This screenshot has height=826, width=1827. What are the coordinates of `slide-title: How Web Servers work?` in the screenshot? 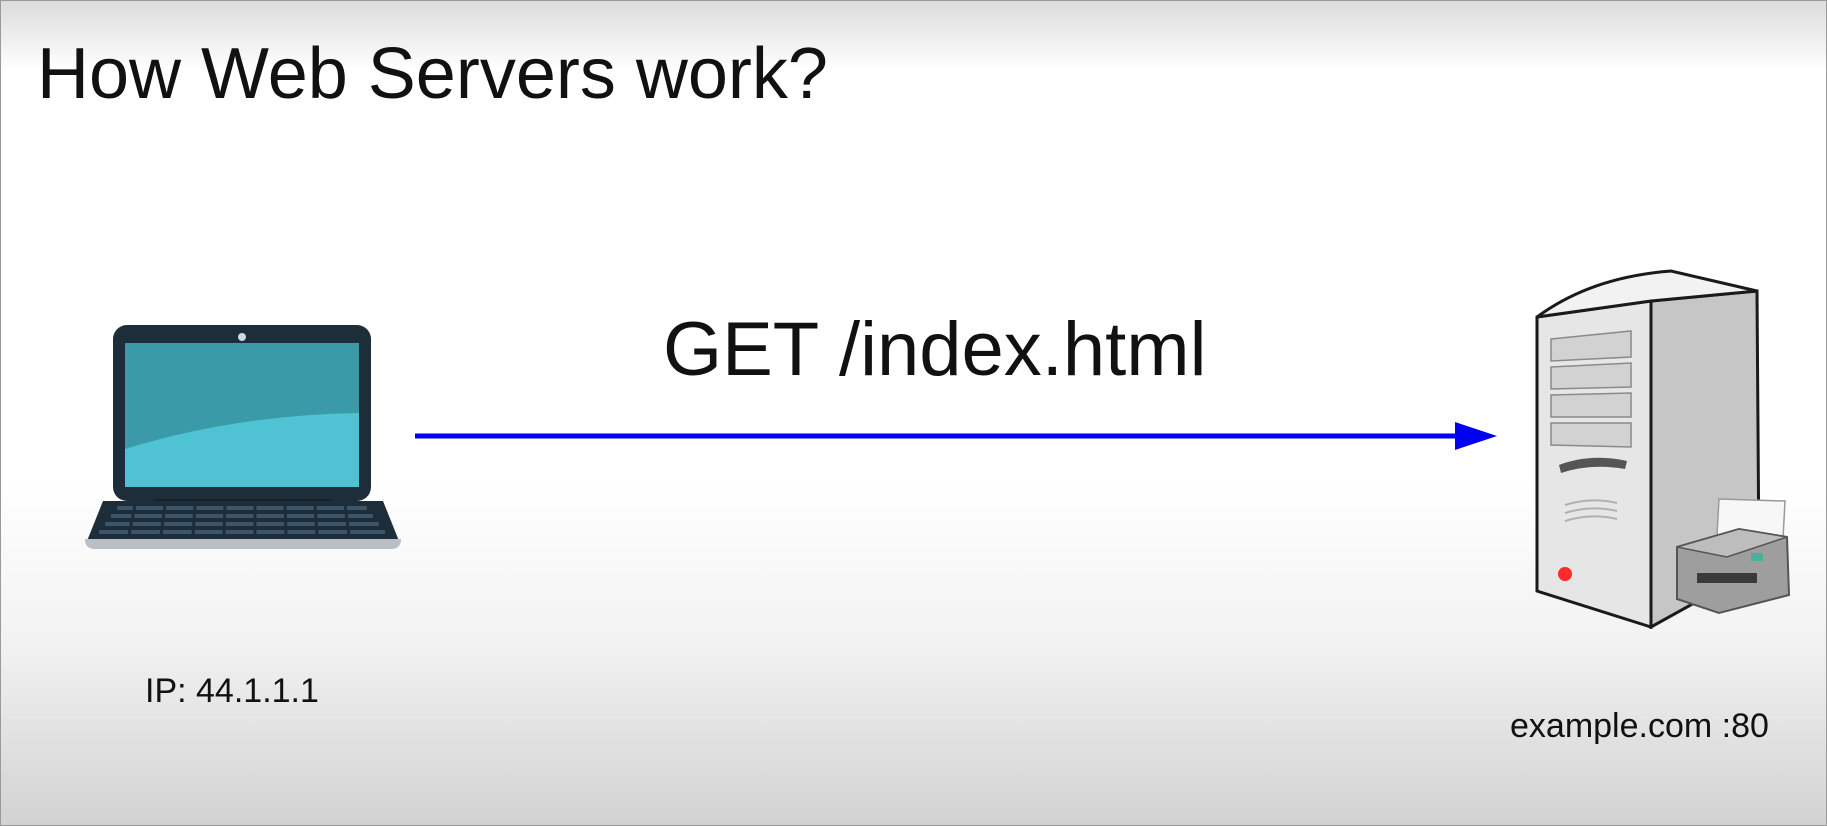 It's located at (432, 74).